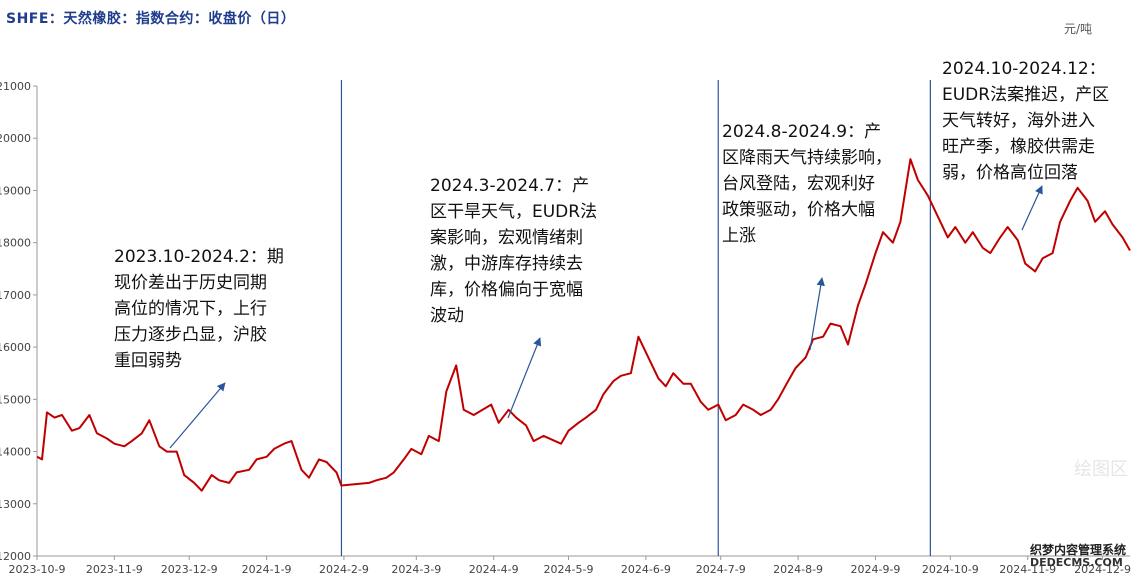 Image resolution: width=1138 pixels, height=577 pixels. I want to click on x-tick-label: 2023-10-9, so click(37, 569).